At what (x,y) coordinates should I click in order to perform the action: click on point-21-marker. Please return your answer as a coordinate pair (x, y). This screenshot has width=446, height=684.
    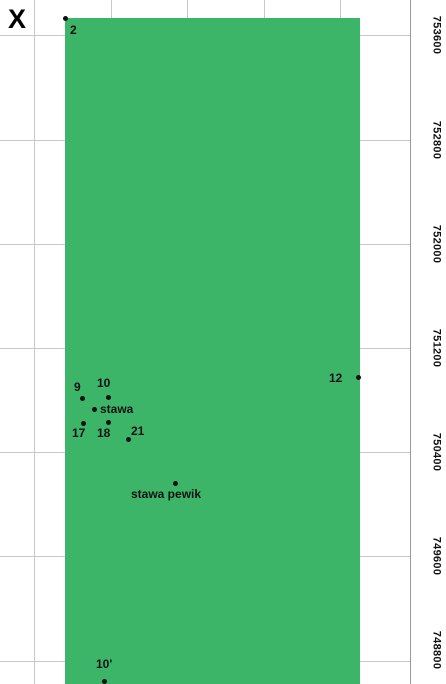
    Looking at the image, I should click on (128, 439).